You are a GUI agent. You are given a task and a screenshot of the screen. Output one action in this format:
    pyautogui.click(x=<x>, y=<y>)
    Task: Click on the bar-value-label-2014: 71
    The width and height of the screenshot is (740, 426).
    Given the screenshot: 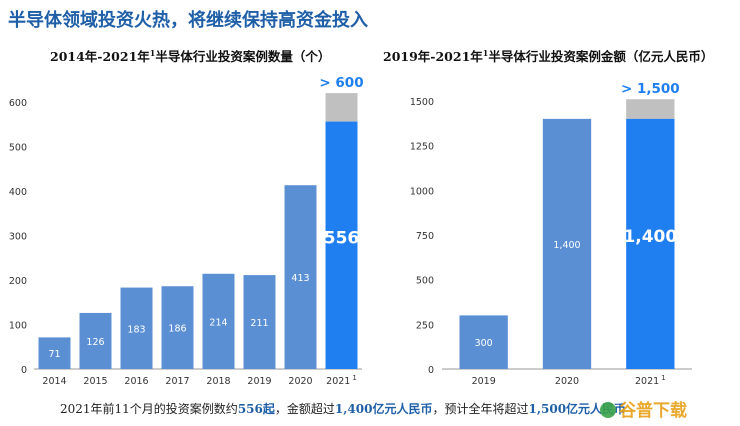 What is the action you would take?
    pyautogui.click(x=54, y=354)
    